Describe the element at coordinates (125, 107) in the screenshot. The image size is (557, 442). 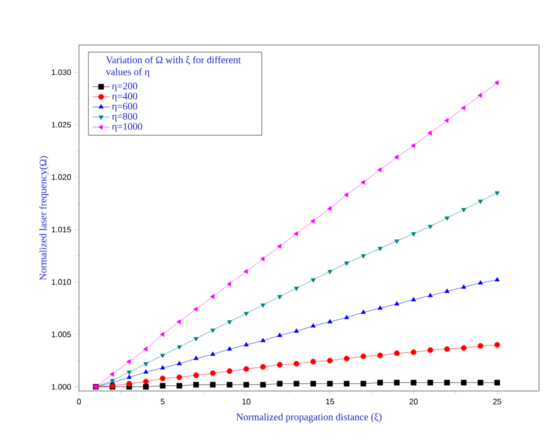
I see `legend-label: η=600` at that location.